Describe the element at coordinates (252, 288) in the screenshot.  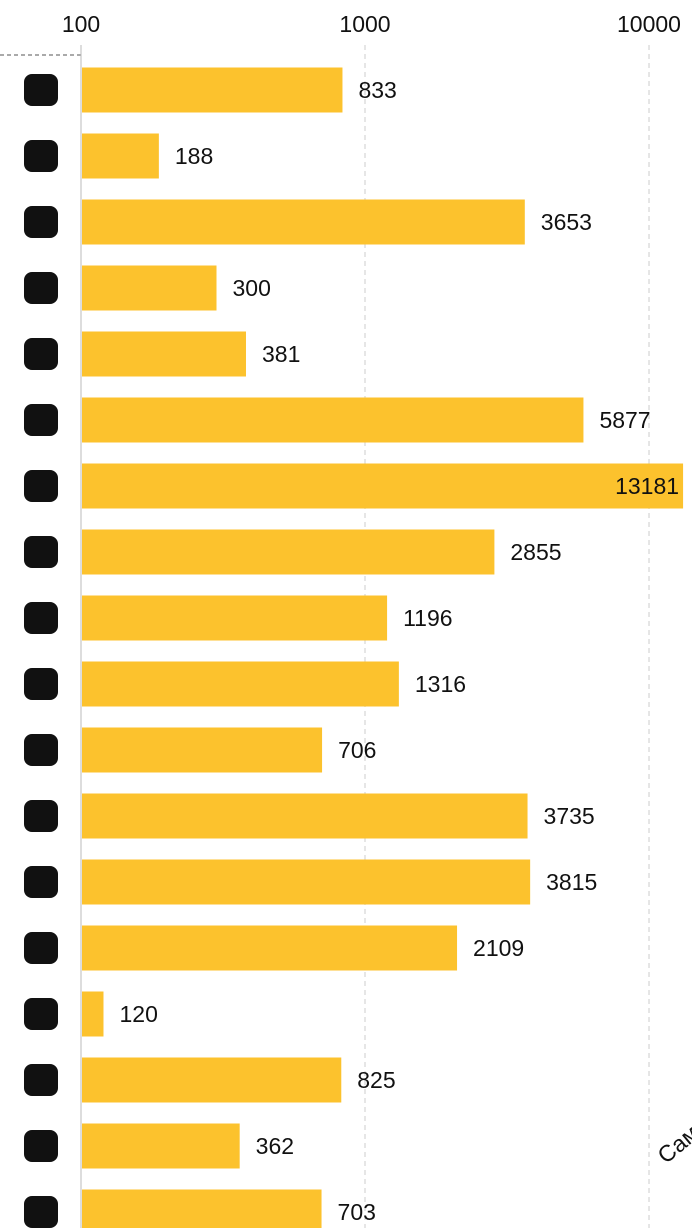
I see `value-label: 300` at that location.